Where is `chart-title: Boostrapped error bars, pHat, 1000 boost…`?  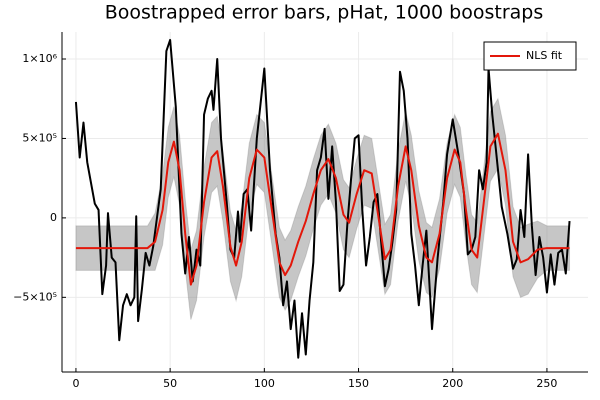
chart-title: Boostrapped error bars, pHat, 1000 boost… is located at coordinates (324, 13).